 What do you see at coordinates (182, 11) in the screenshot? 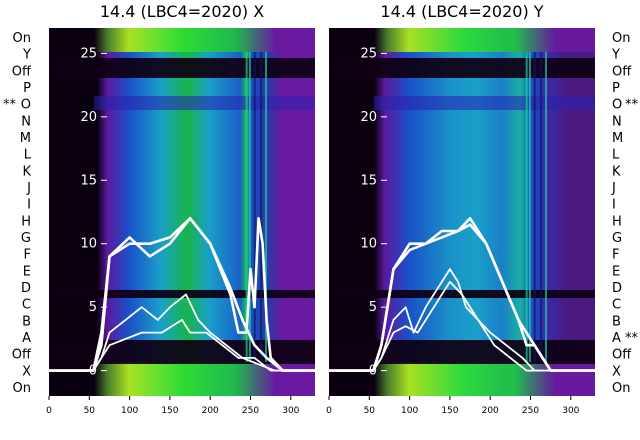
I see `panel-title: 14.4 (LBC4=2020) X` at bounding box center [182, 11].